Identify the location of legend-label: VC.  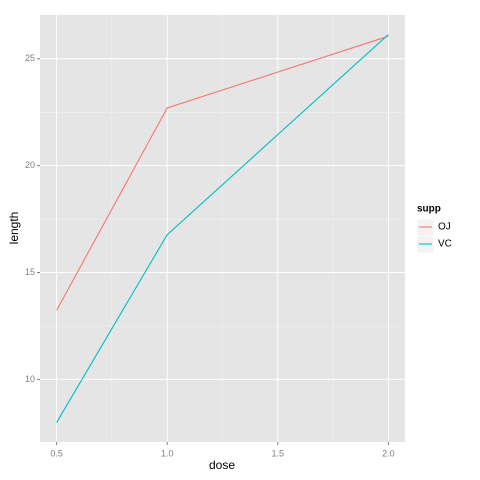
(445, 244).